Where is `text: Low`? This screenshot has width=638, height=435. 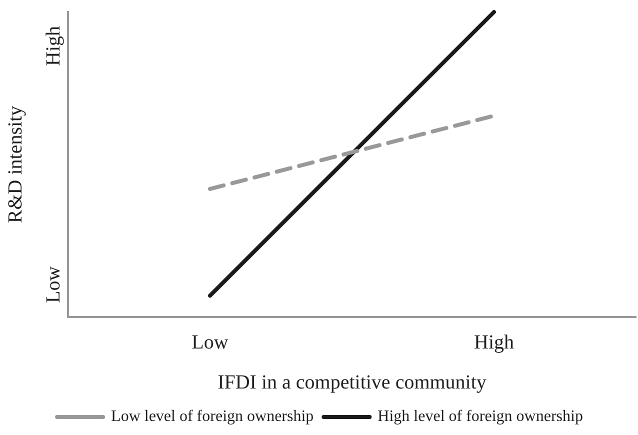 text: Low is located at coordinates (53, 284).